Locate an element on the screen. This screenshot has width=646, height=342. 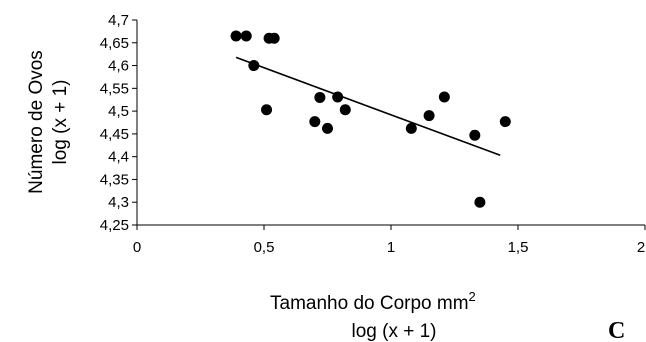
y-tick-label: 4,7 is located at coordinates (118, 20).